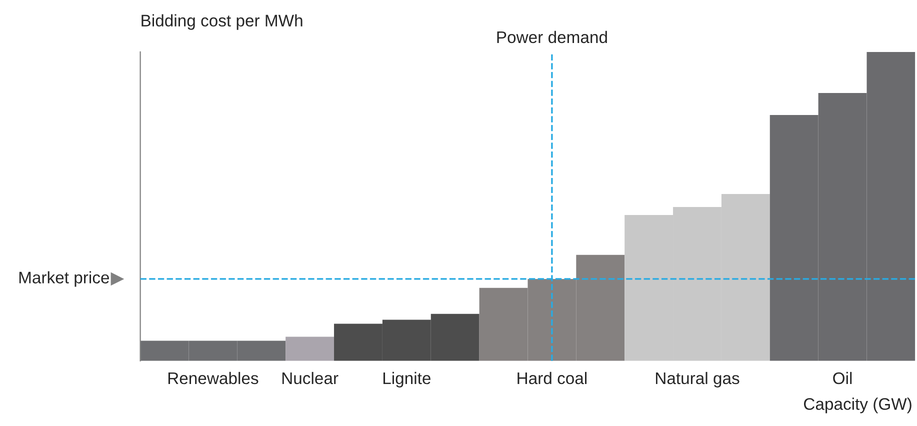 This screenshot has width=917, height=426. What do you see at coordinates (406, 380) in the screenshot?
I see `x-tick-label: Lignite` at bounding box center [406, 380].